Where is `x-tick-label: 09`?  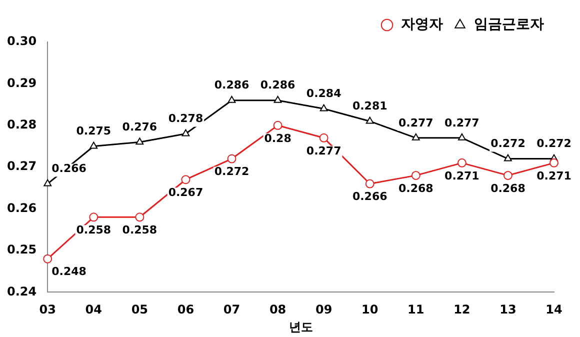 x-tick-label: 09 is located at coordinates (323, 309).